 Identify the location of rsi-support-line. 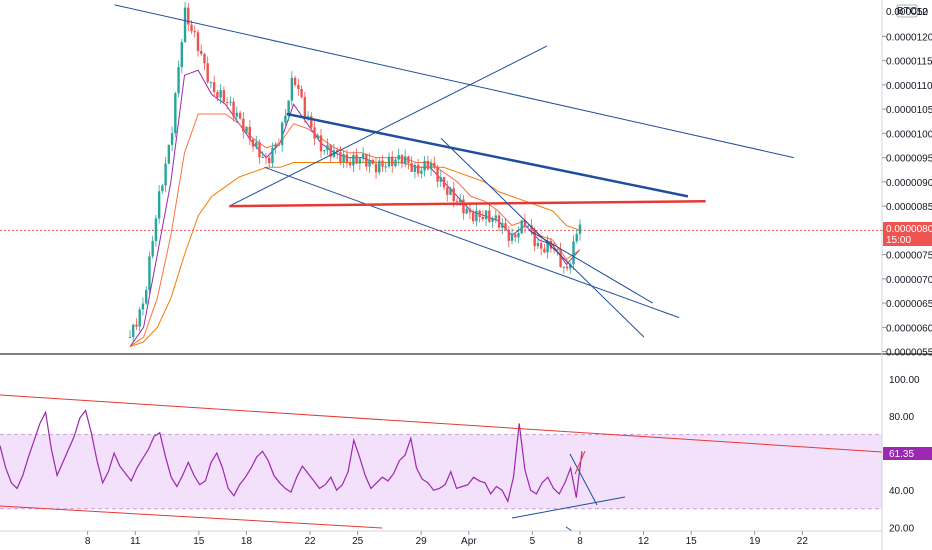
(568, 507).